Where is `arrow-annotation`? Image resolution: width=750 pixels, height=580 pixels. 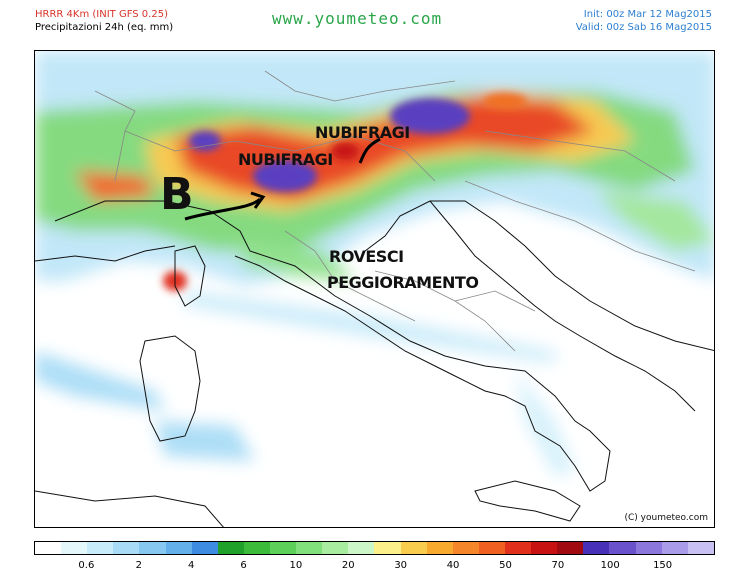
arrow-annotation is located at coordinates (282, 179).